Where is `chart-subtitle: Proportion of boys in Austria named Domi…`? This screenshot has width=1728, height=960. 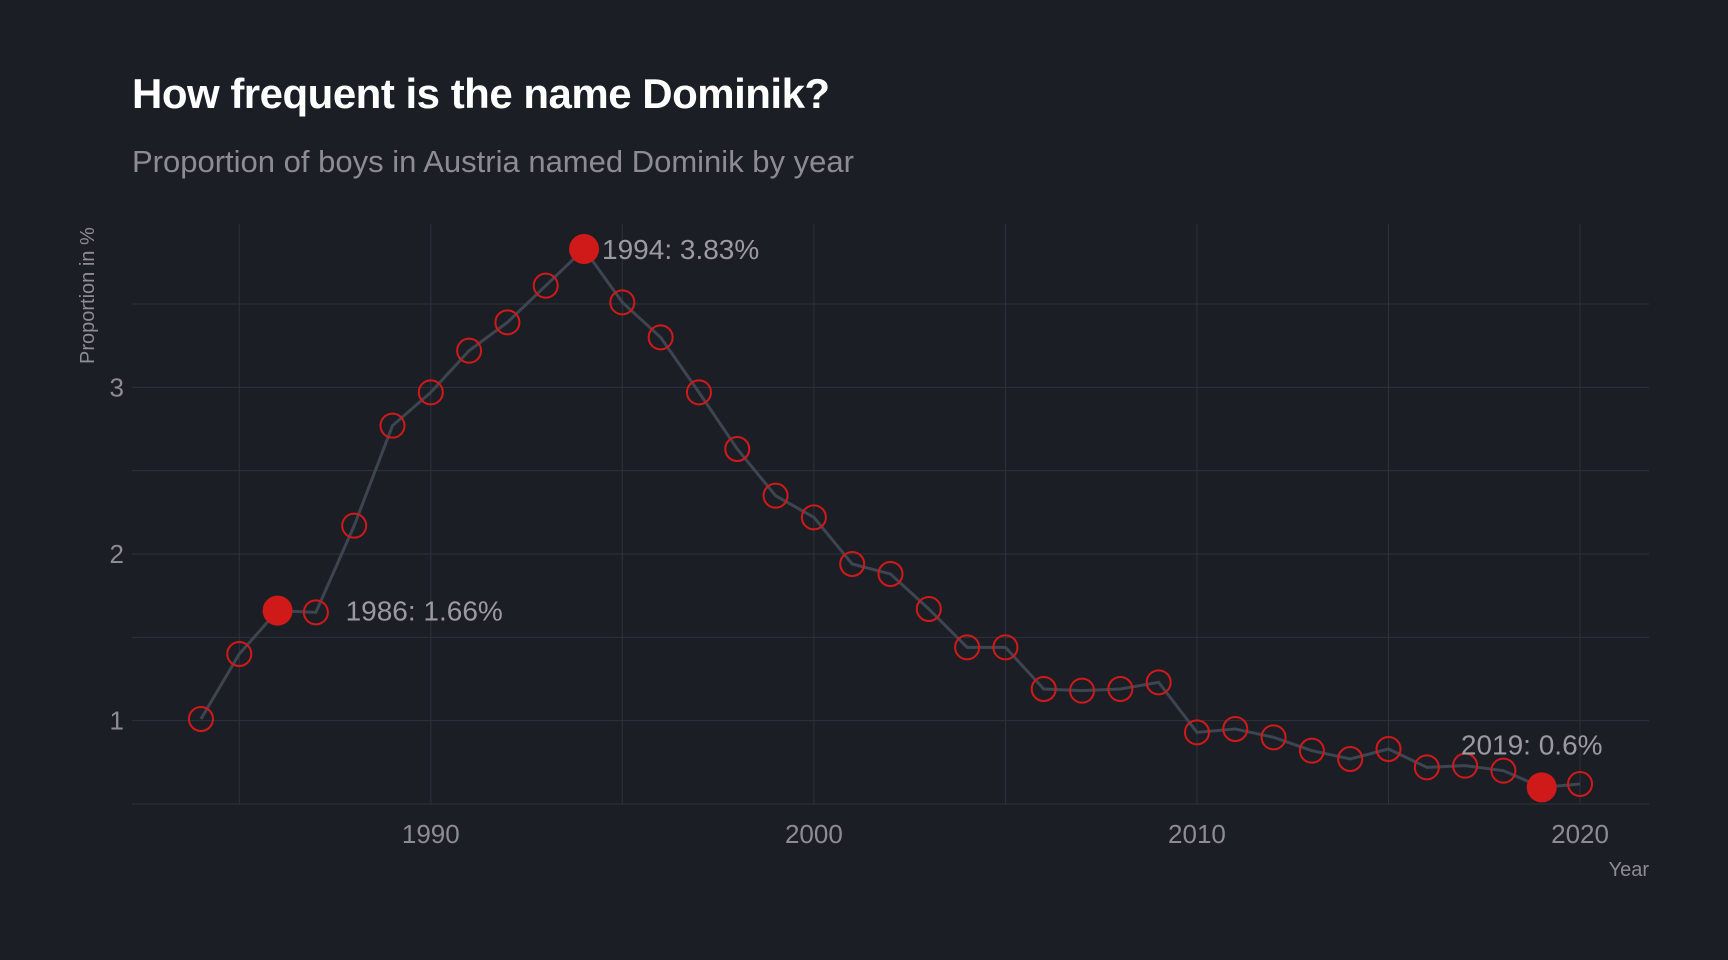
chart-subtitle: Proportion of boys in Austria named Domi… is located at coordinates (493, 161).